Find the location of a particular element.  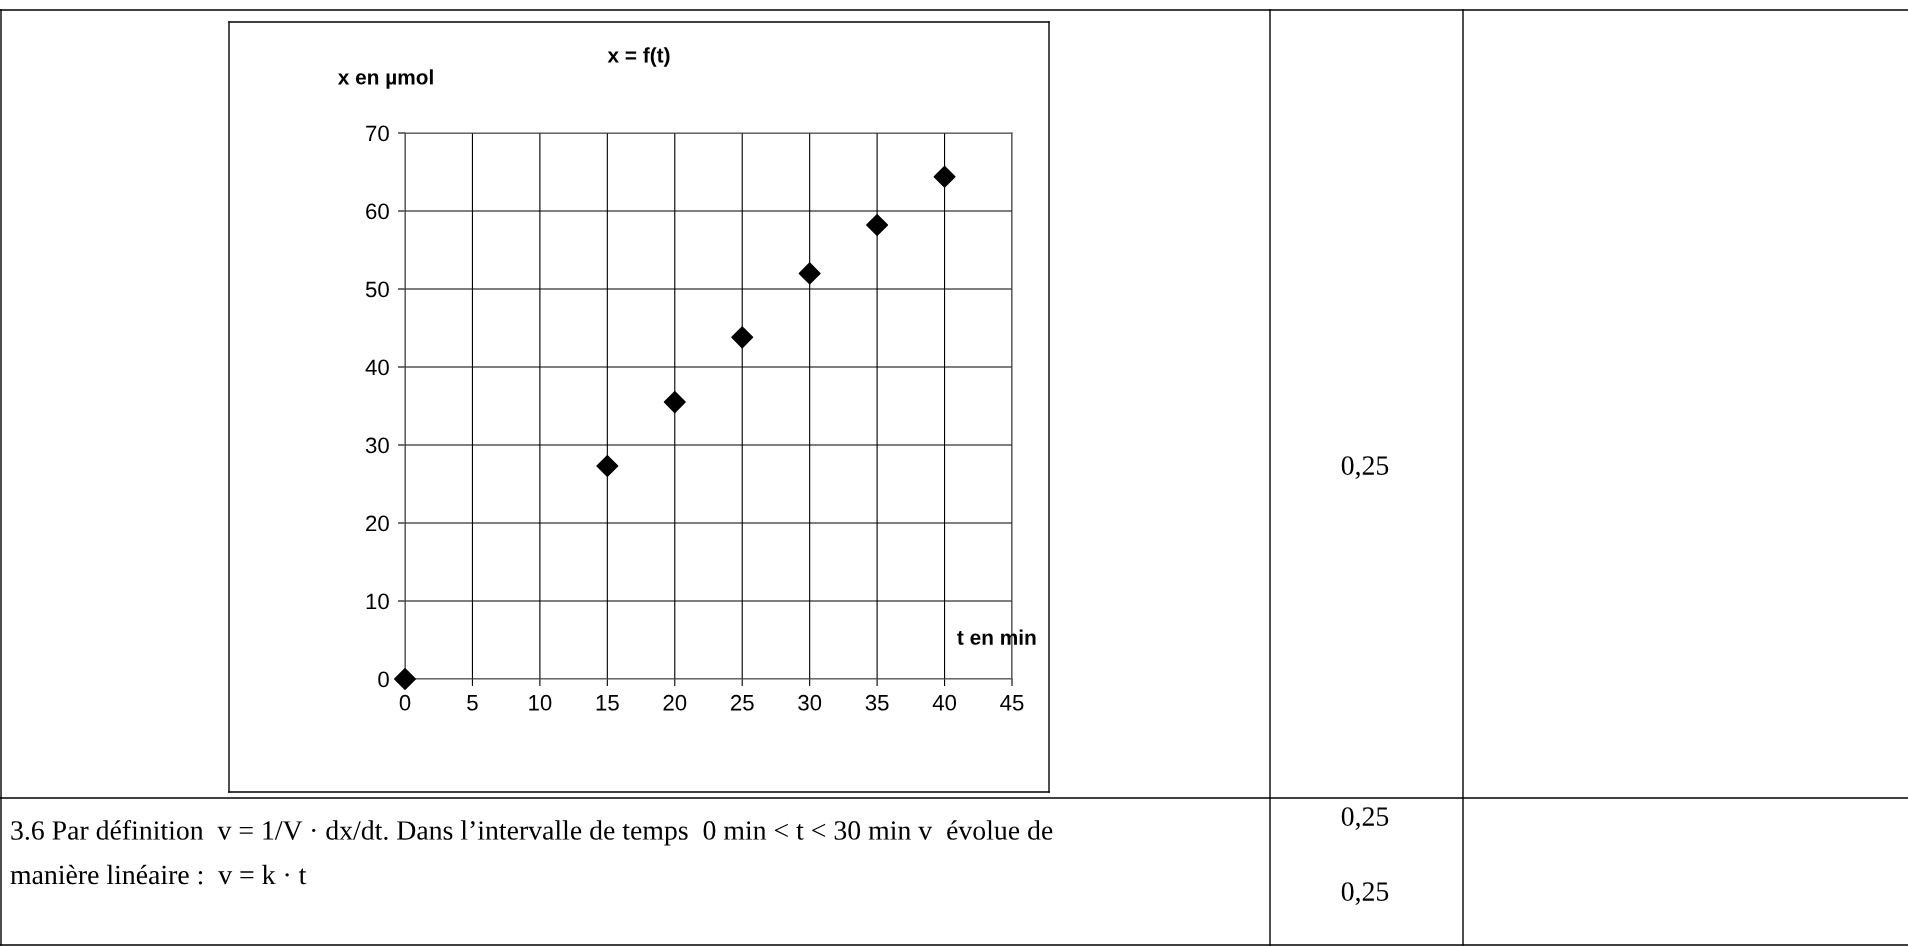

x-tick-label: 0 is located at coordinates (405, 702).